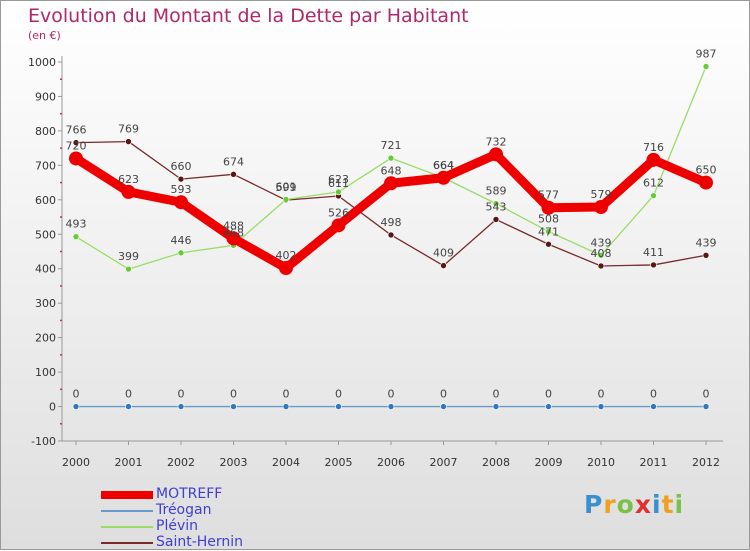 This screenshot has height=551, width=750. Describe the element at coordinates (443, 253) in the screenshot. I see `data-label: 409` at that location.